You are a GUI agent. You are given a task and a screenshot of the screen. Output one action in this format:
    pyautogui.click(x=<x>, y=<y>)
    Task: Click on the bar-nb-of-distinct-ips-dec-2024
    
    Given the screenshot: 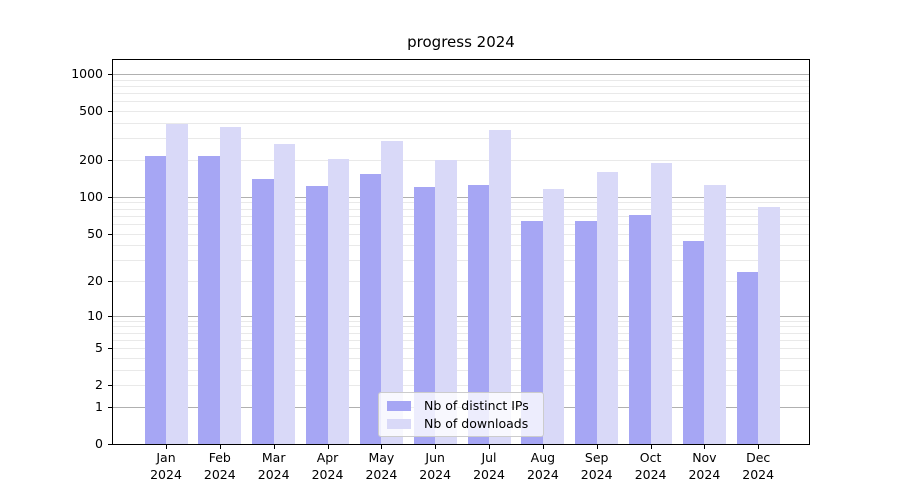 What is the action you would take?
    pyautogui.click(x=747, y=357)
    